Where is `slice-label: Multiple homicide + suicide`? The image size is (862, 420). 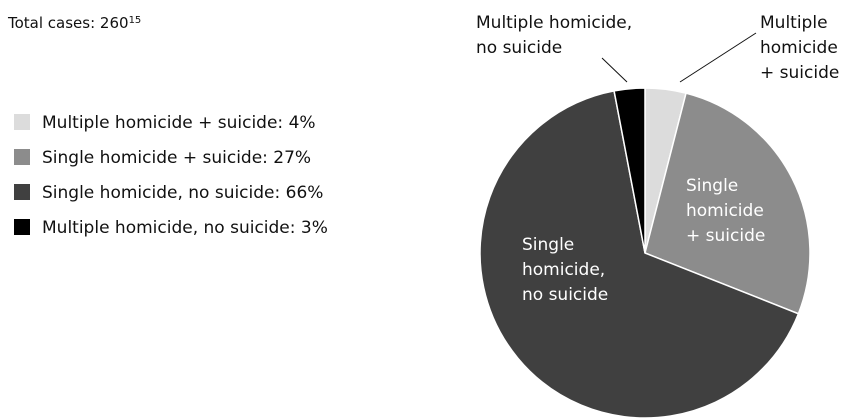 slice-label: Multiple homicide + suicide is located at coordinates (799, 48).